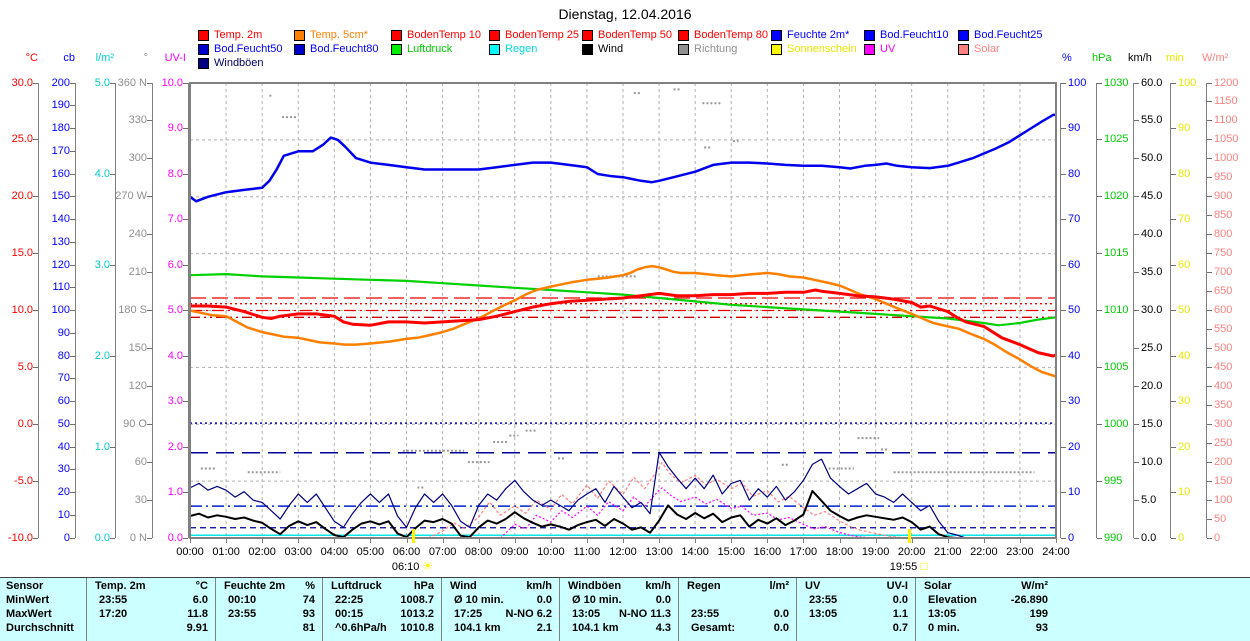 The height and width of the screenshot is (641, 1250). I want to click on axis-label-min: 40, so click(1184, 355).